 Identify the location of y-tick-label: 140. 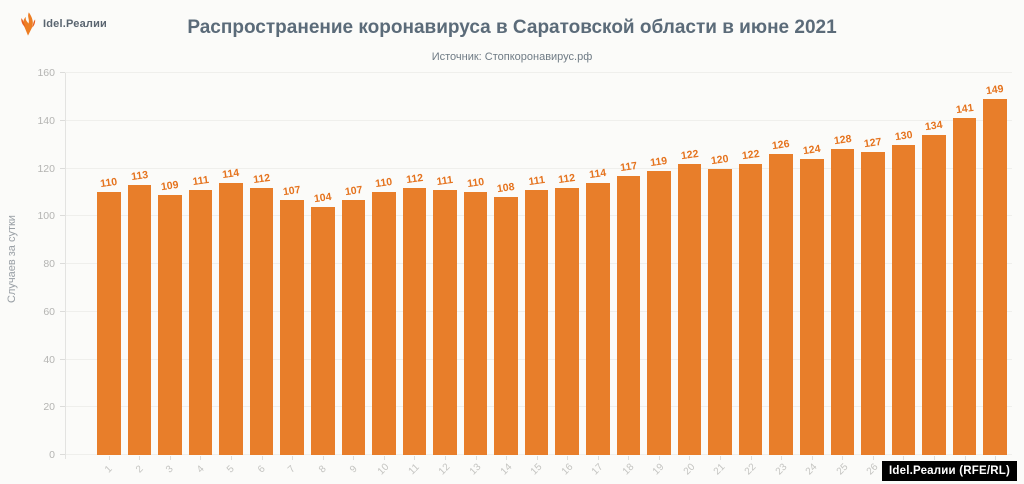
(46, 120).